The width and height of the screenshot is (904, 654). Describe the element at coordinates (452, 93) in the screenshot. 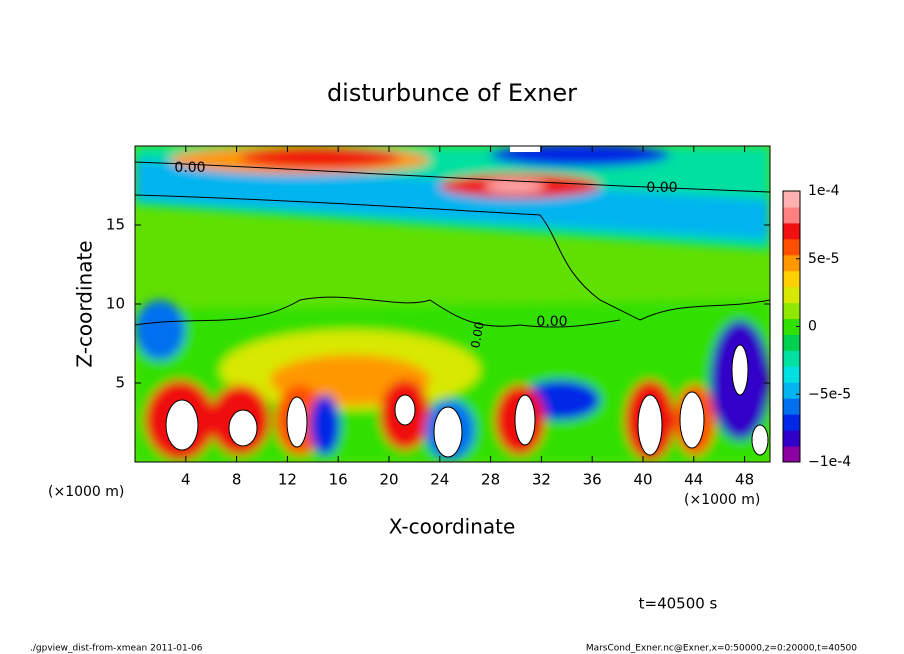

I see `chart-title: disturbunce of Exner` at that location.